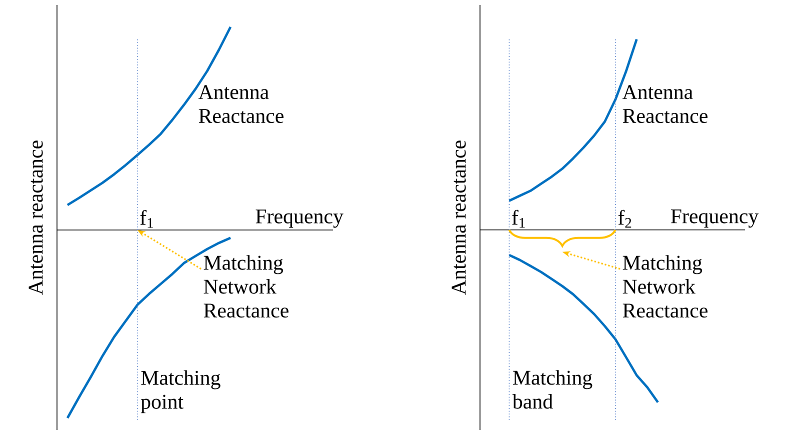  I want to click on annotation: Matching band, so click(552, 389).